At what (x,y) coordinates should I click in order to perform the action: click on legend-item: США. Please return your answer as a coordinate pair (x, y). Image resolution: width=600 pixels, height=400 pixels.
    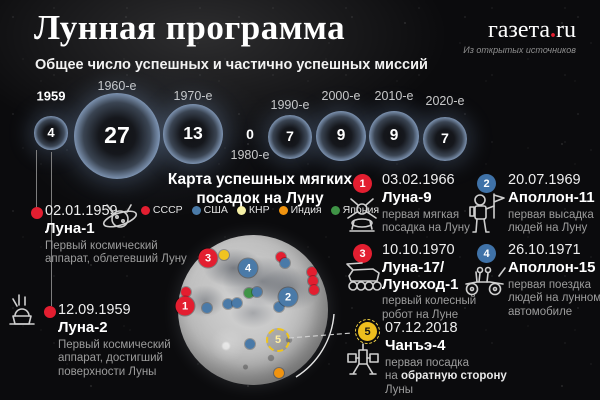
    Looking at the image, I should click on (209, 210).